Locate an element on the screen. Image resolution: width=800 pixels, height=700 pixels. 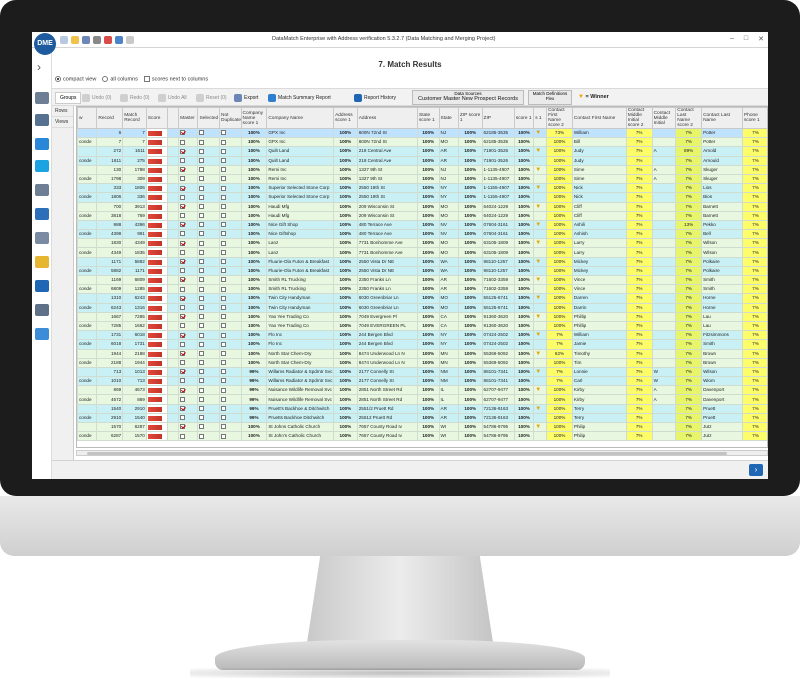
column-header: w is located at coordinates (87, 118).